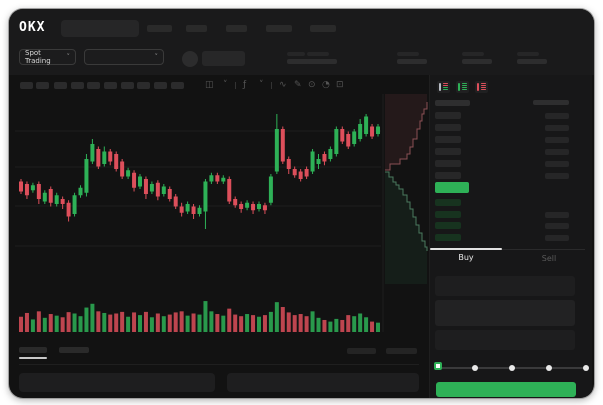 Image resolution: width=603 pixels, height=405 pixels. What do you see at coordinates (505, 286) in the screenshot?
I see `price-input` at bounding box center [505, 286].